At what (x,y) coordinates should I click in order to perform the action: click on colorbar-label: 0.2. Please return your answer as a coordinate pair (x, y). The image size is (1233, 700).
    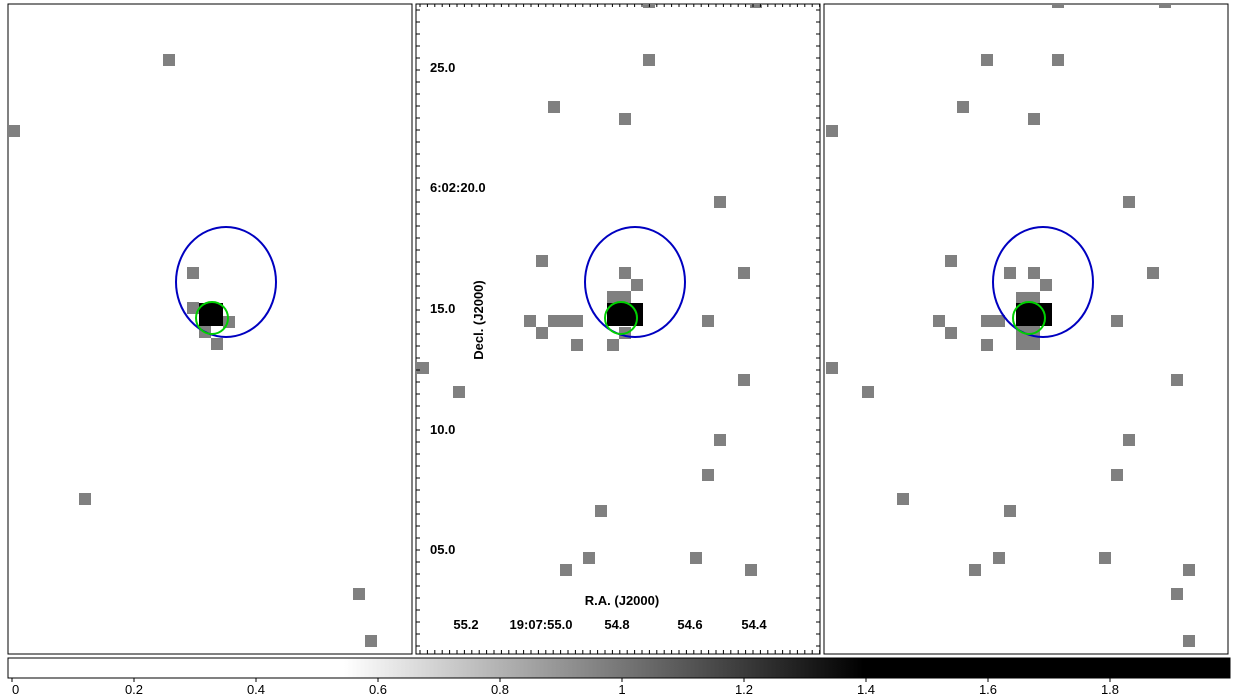
    Looking at the image, I should click on (134, 689).